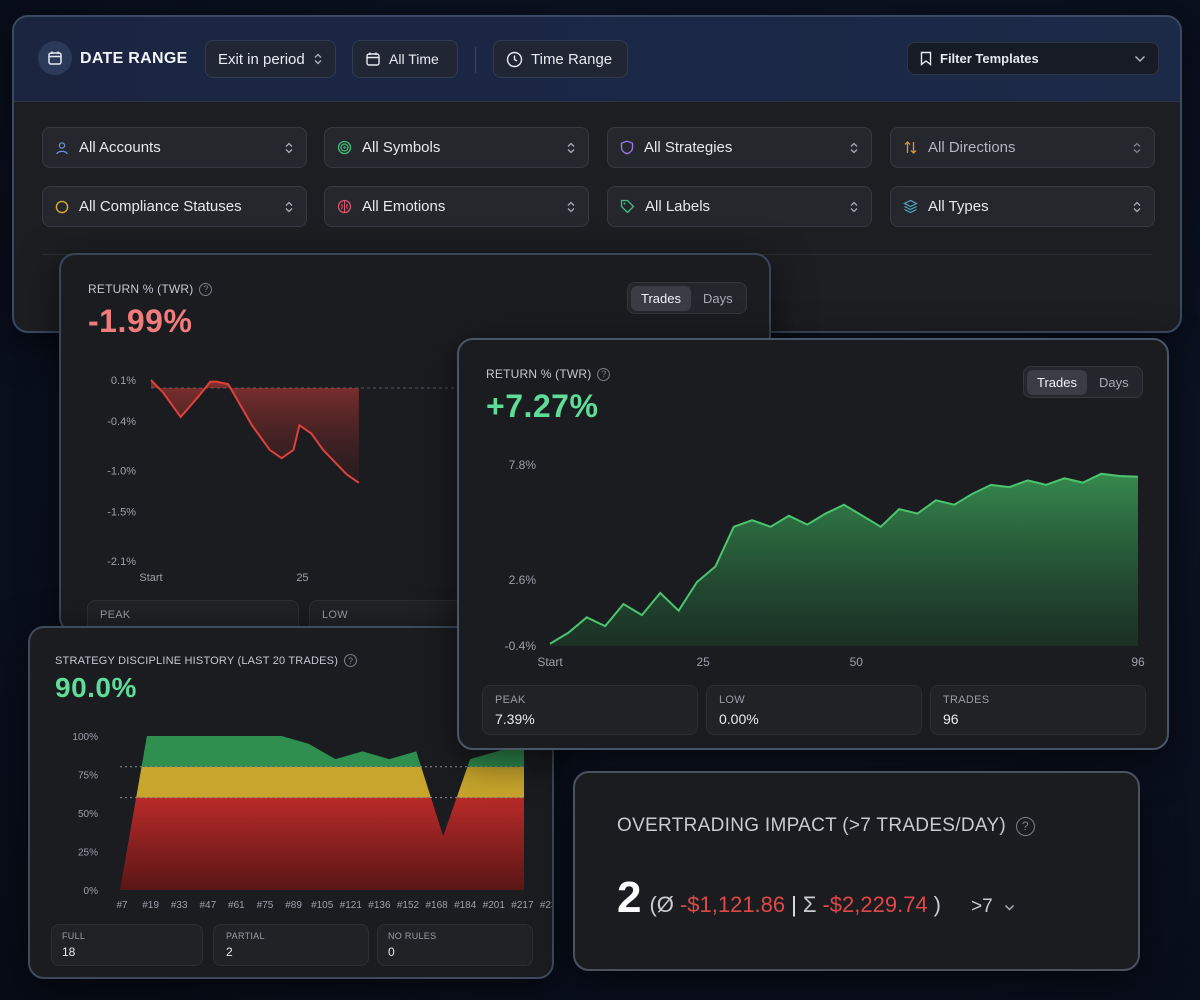 This screenshot has width=1200, height=1000. I want to click on brain-icon, so click(344, 206).